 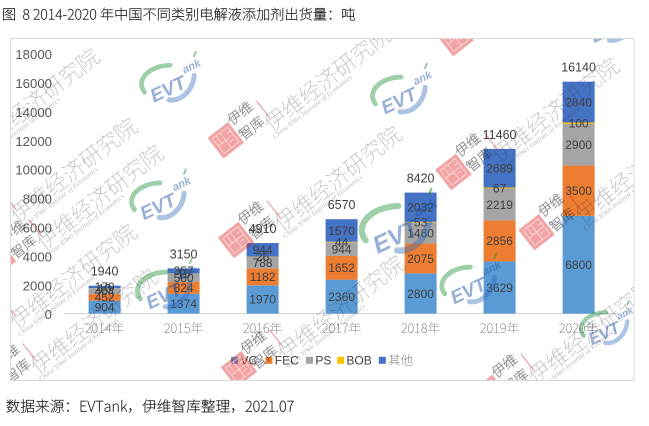 I want to click on svg-text: BOB, so click(x=358, y=360).